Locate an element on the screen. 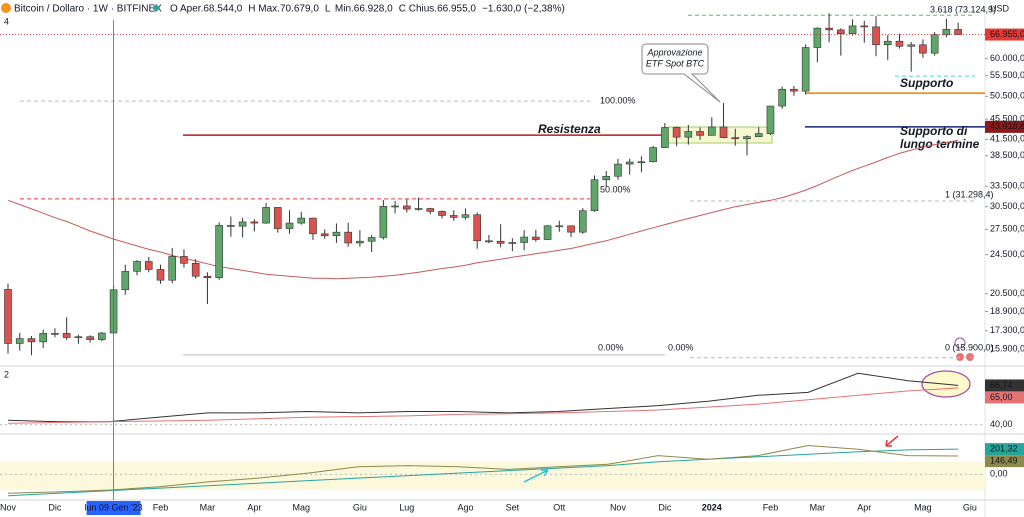 The height and width of the screenshot is (517, 1024). pane-badge-label: 66,74 is located at coordinates (1001, 385).